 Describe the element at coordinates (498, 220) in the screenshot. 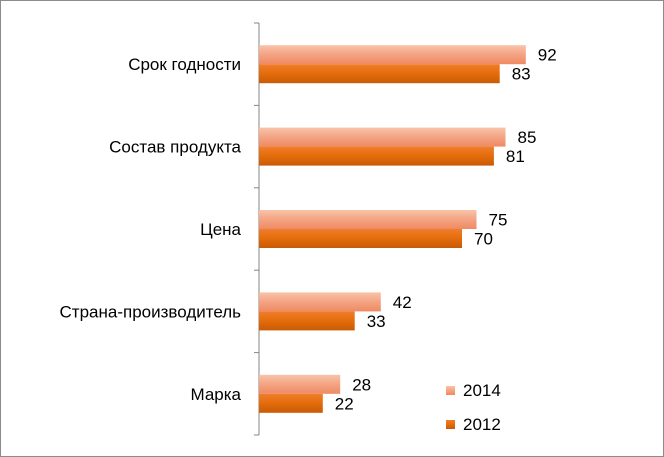

I see `data-label: 75` at that location.